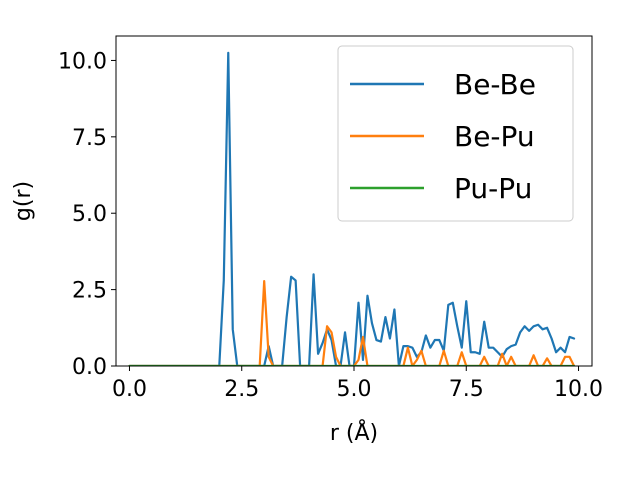 This screenshot has width=640, height=480. I want to click on y-tick-label: 7.5, so click(89, 138).